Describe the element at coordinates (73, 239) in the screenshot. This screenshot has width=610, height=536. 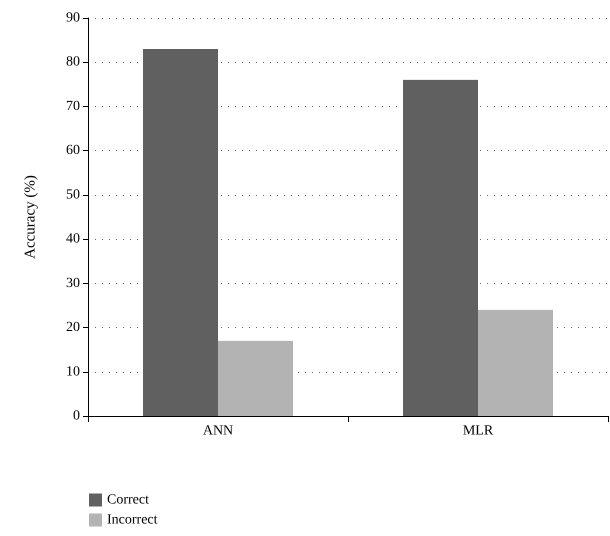
I see `y-tick-label: 40` at that location.